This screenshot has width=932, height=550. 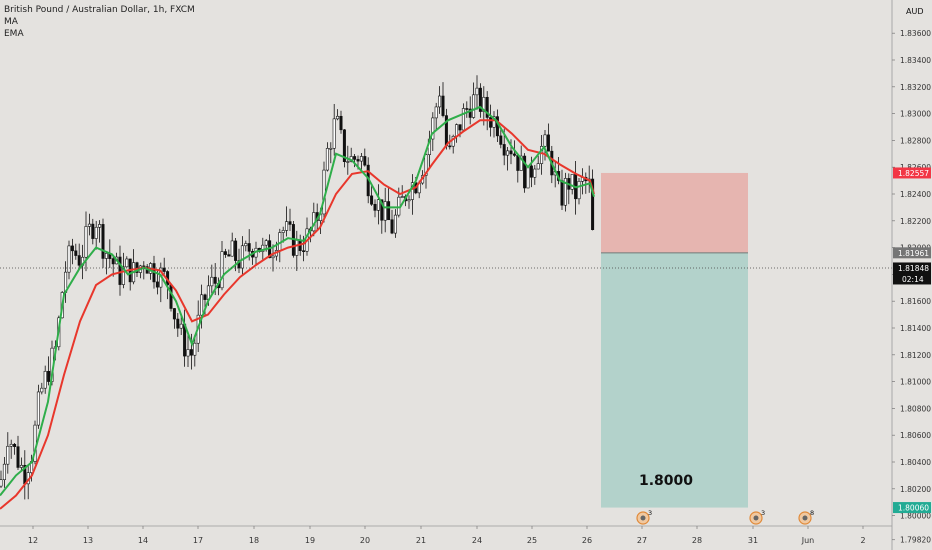 What do you see at coordinates (650, 513) in the screenshot?
I see `svg-text: 3` at bounding box center [650, 513].